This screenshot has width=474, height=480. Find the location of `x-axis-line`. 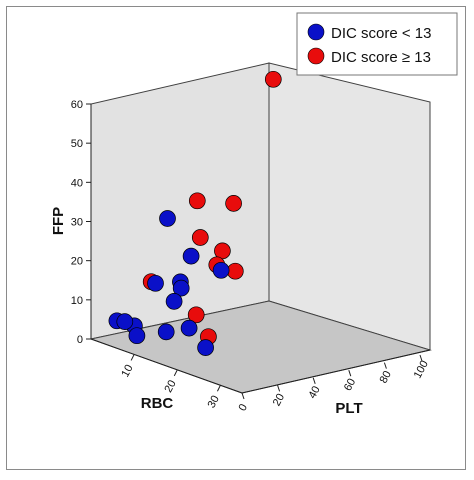

x-axis-line is located at coordinates (166, 366).